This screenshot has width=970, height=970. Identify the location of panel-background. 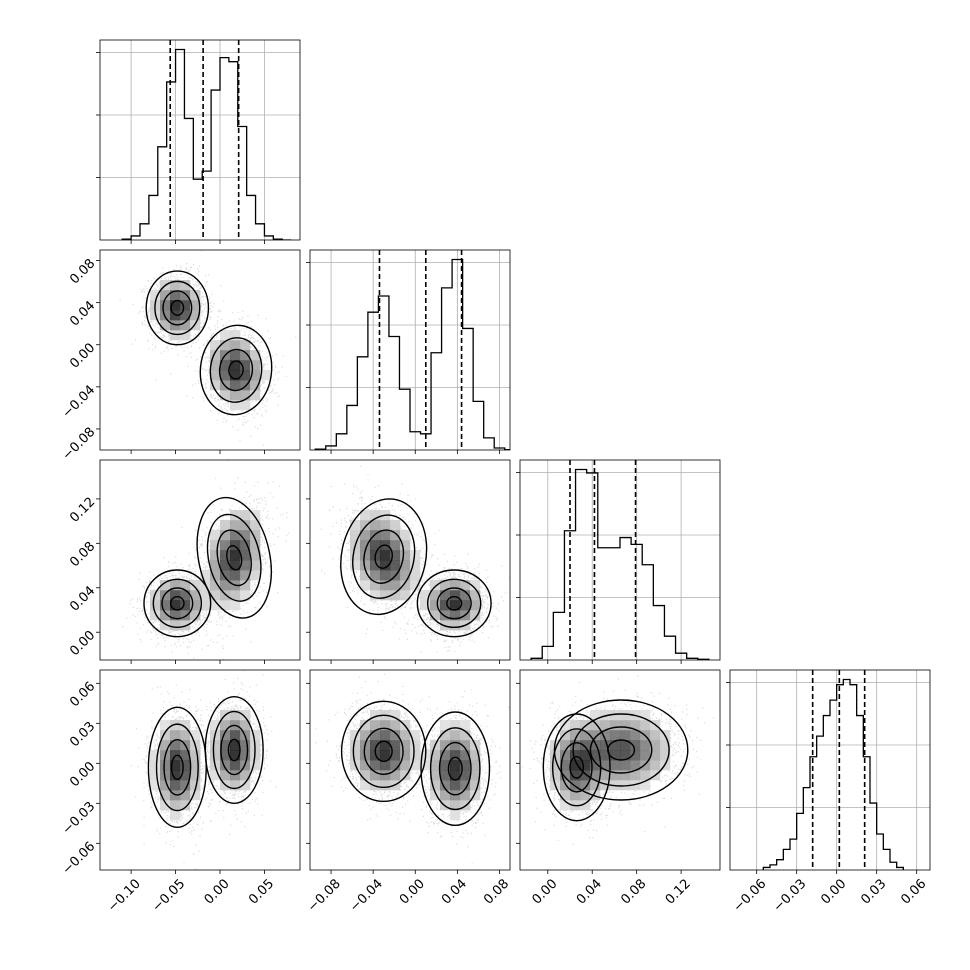
(200, 140).